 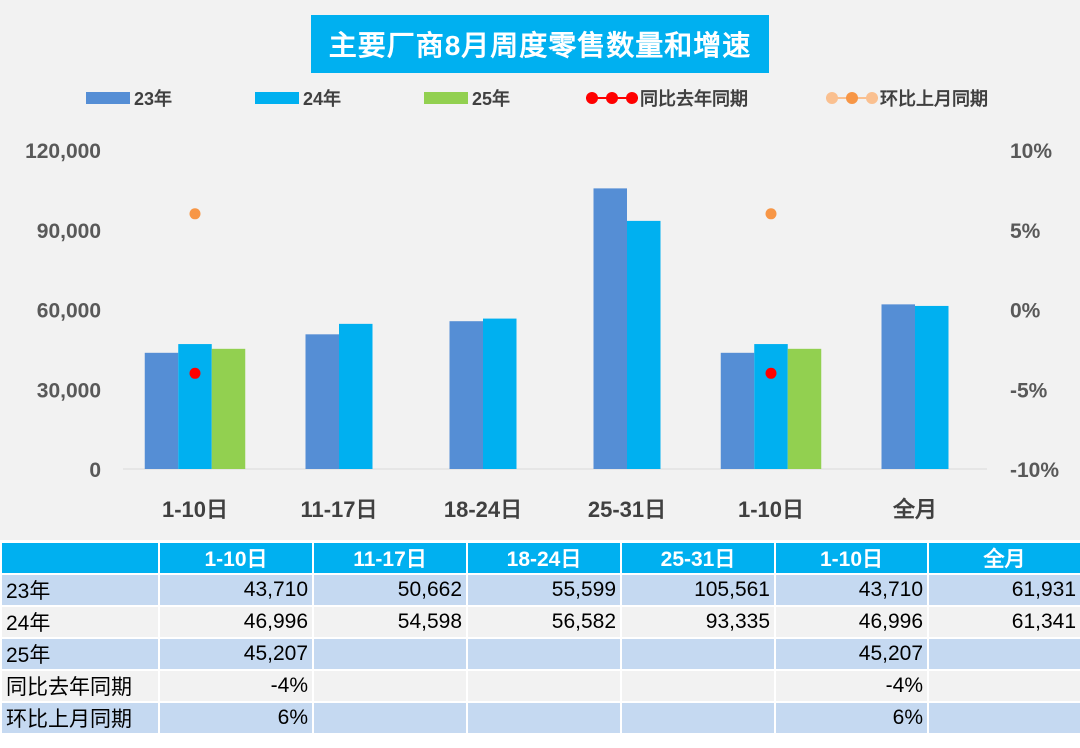 What do you see at coordinates (694, 99) in the screenshot?
I see `legend-label-yoy: 同比去年同期` at bounding box center [694, 99].